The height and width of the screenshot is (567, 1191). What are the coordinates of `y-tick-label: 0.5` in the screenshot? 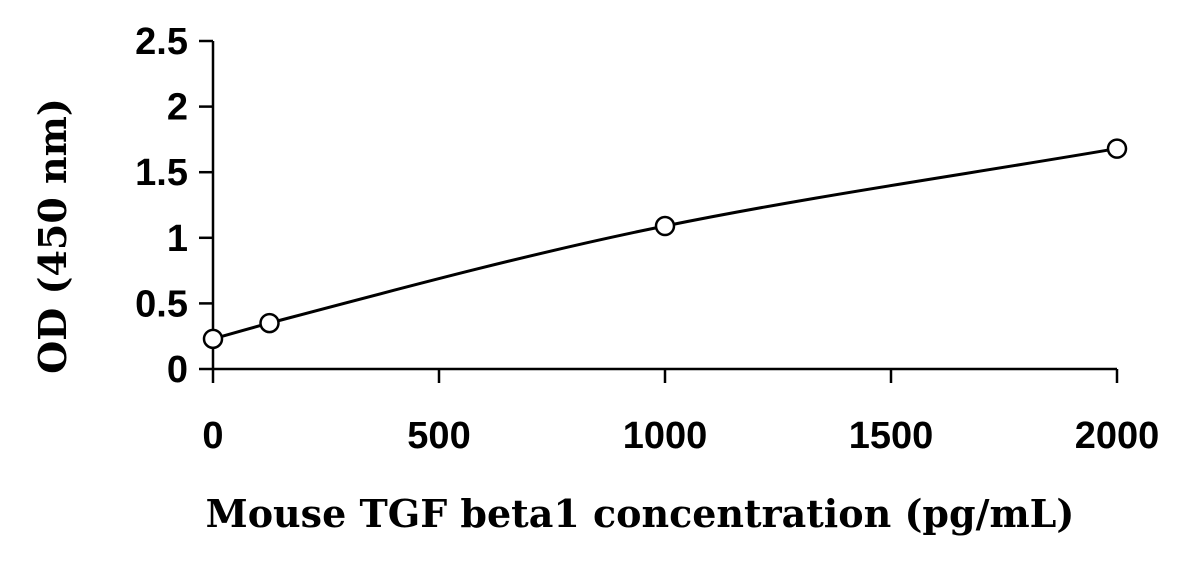 It's located at (161, 304).